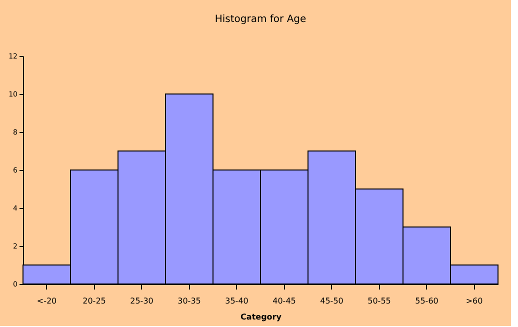  Describe the element at coordinates (426, 301) in the screenshot. I see `x-tick-label: 55-60` at that location.